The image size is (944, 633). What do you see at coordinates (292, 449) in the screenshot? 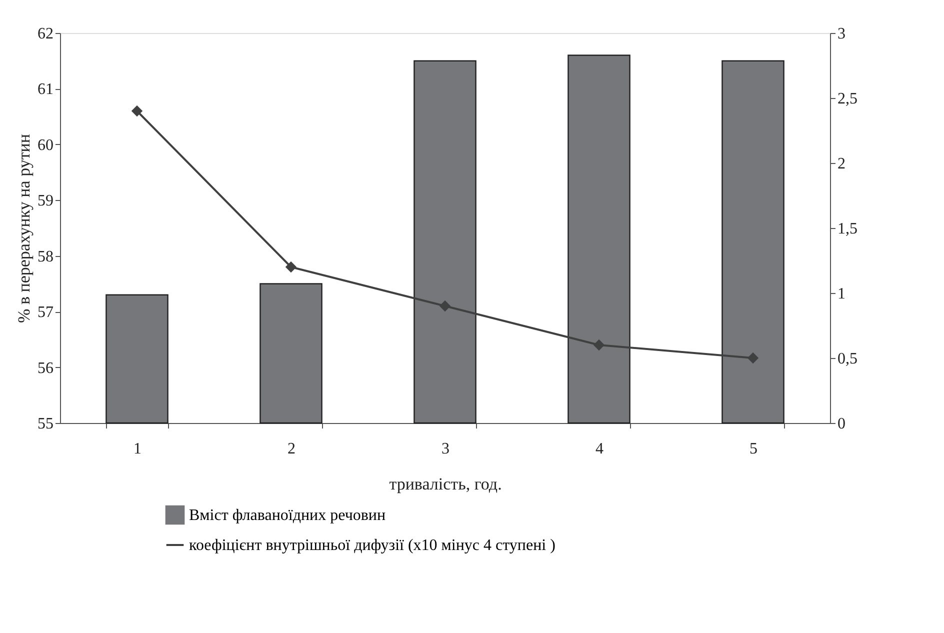
I see `x-tick-label: 2` at bounding box center [292, 449].